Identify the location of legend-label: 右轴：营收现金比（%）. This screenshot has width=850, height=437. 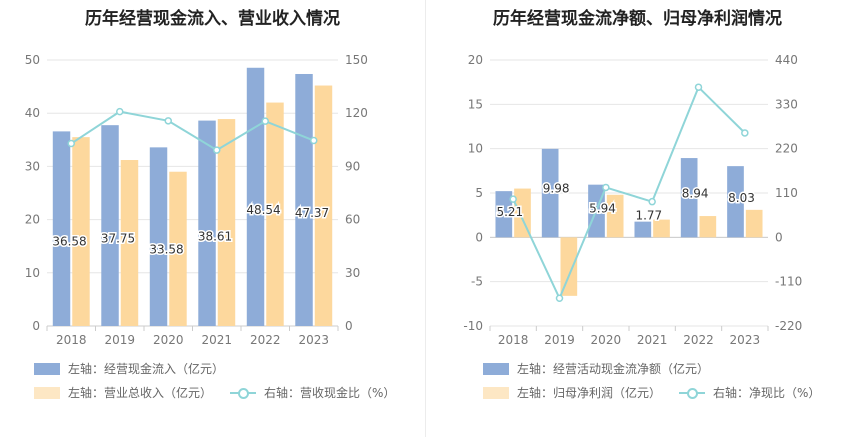
(330, 393).